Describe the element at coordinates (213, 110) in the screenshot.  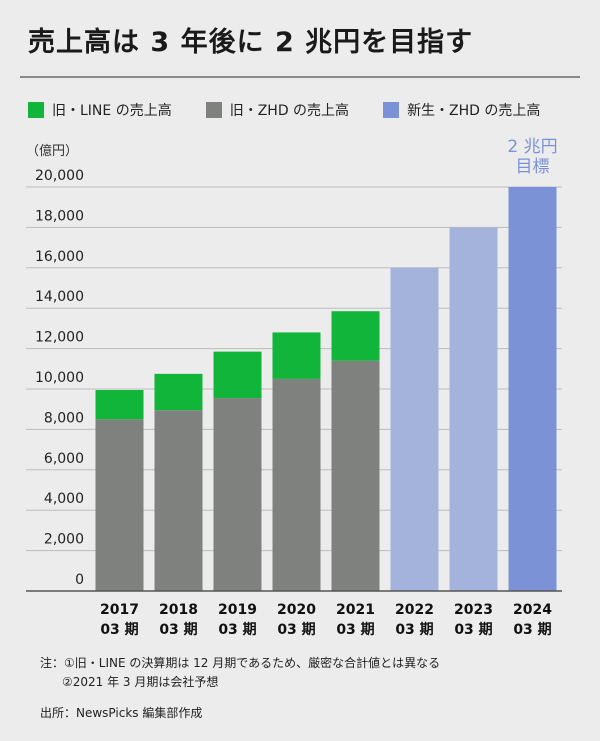
I see `legend-swatch-old-zhd` at that location.